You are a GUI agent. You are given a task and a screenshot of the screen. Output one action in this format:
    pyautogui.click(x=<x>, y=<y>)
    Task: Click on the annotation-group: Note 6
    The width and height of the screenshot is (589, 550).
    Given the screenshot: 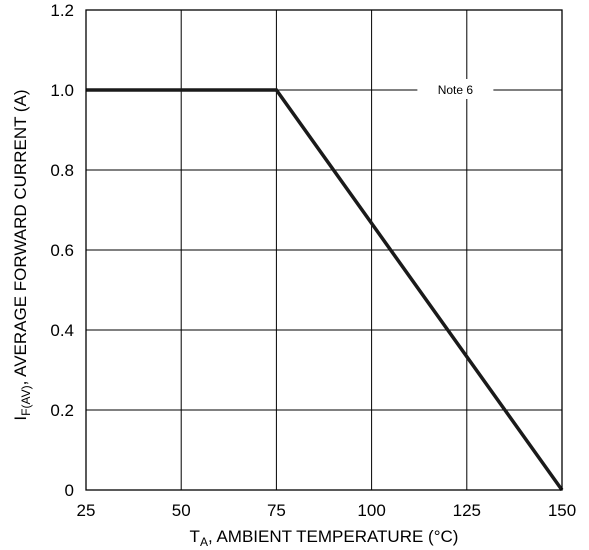 What is the action you would take?
    pyautogui.click(x=455, y=89)
    